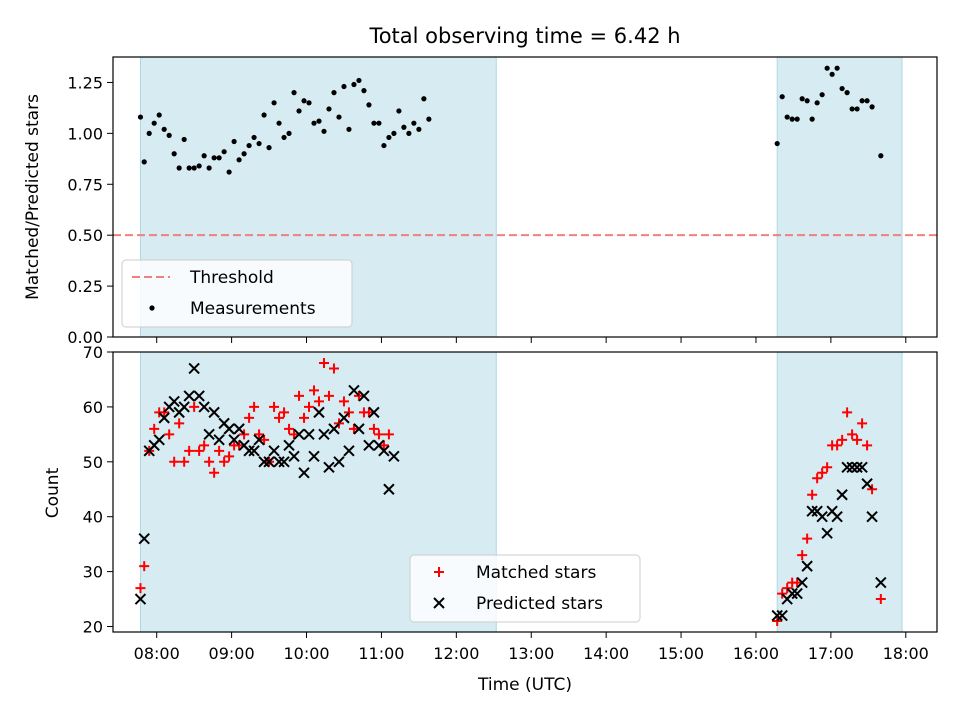 This screenshot has width=960, height=720. What do you see at coordinates (85, 184) in the screenshot?
I see `top-y-tick-label: 0.75` at bounding box center [85, 184].